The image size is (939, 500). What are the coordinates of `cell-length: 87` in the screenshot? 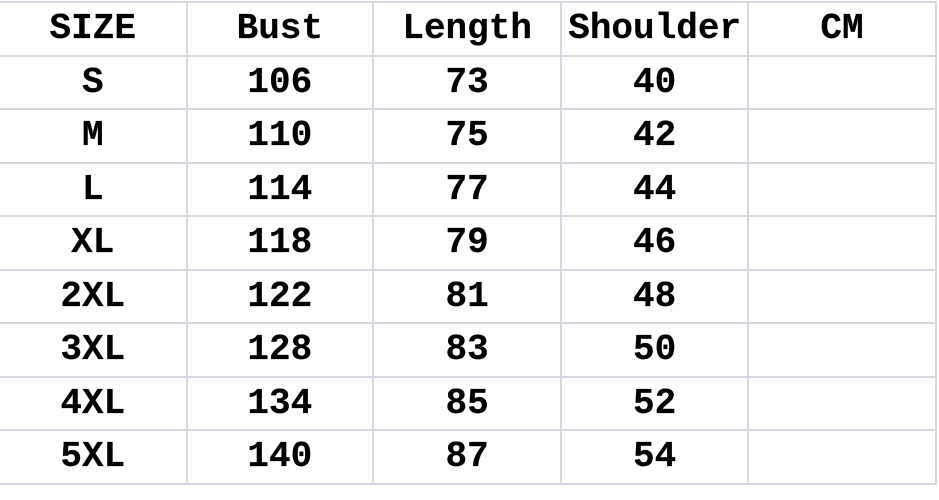 It's located at (467, 457).